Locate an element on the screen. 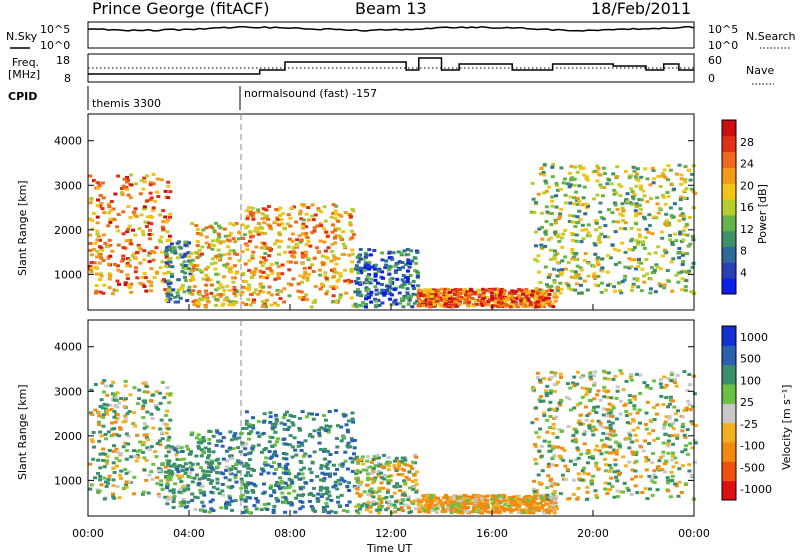 Image resolution: width=800 pixels, height=554 pixels. y-tick-label: 1000 is located at coordinates (68, 274).